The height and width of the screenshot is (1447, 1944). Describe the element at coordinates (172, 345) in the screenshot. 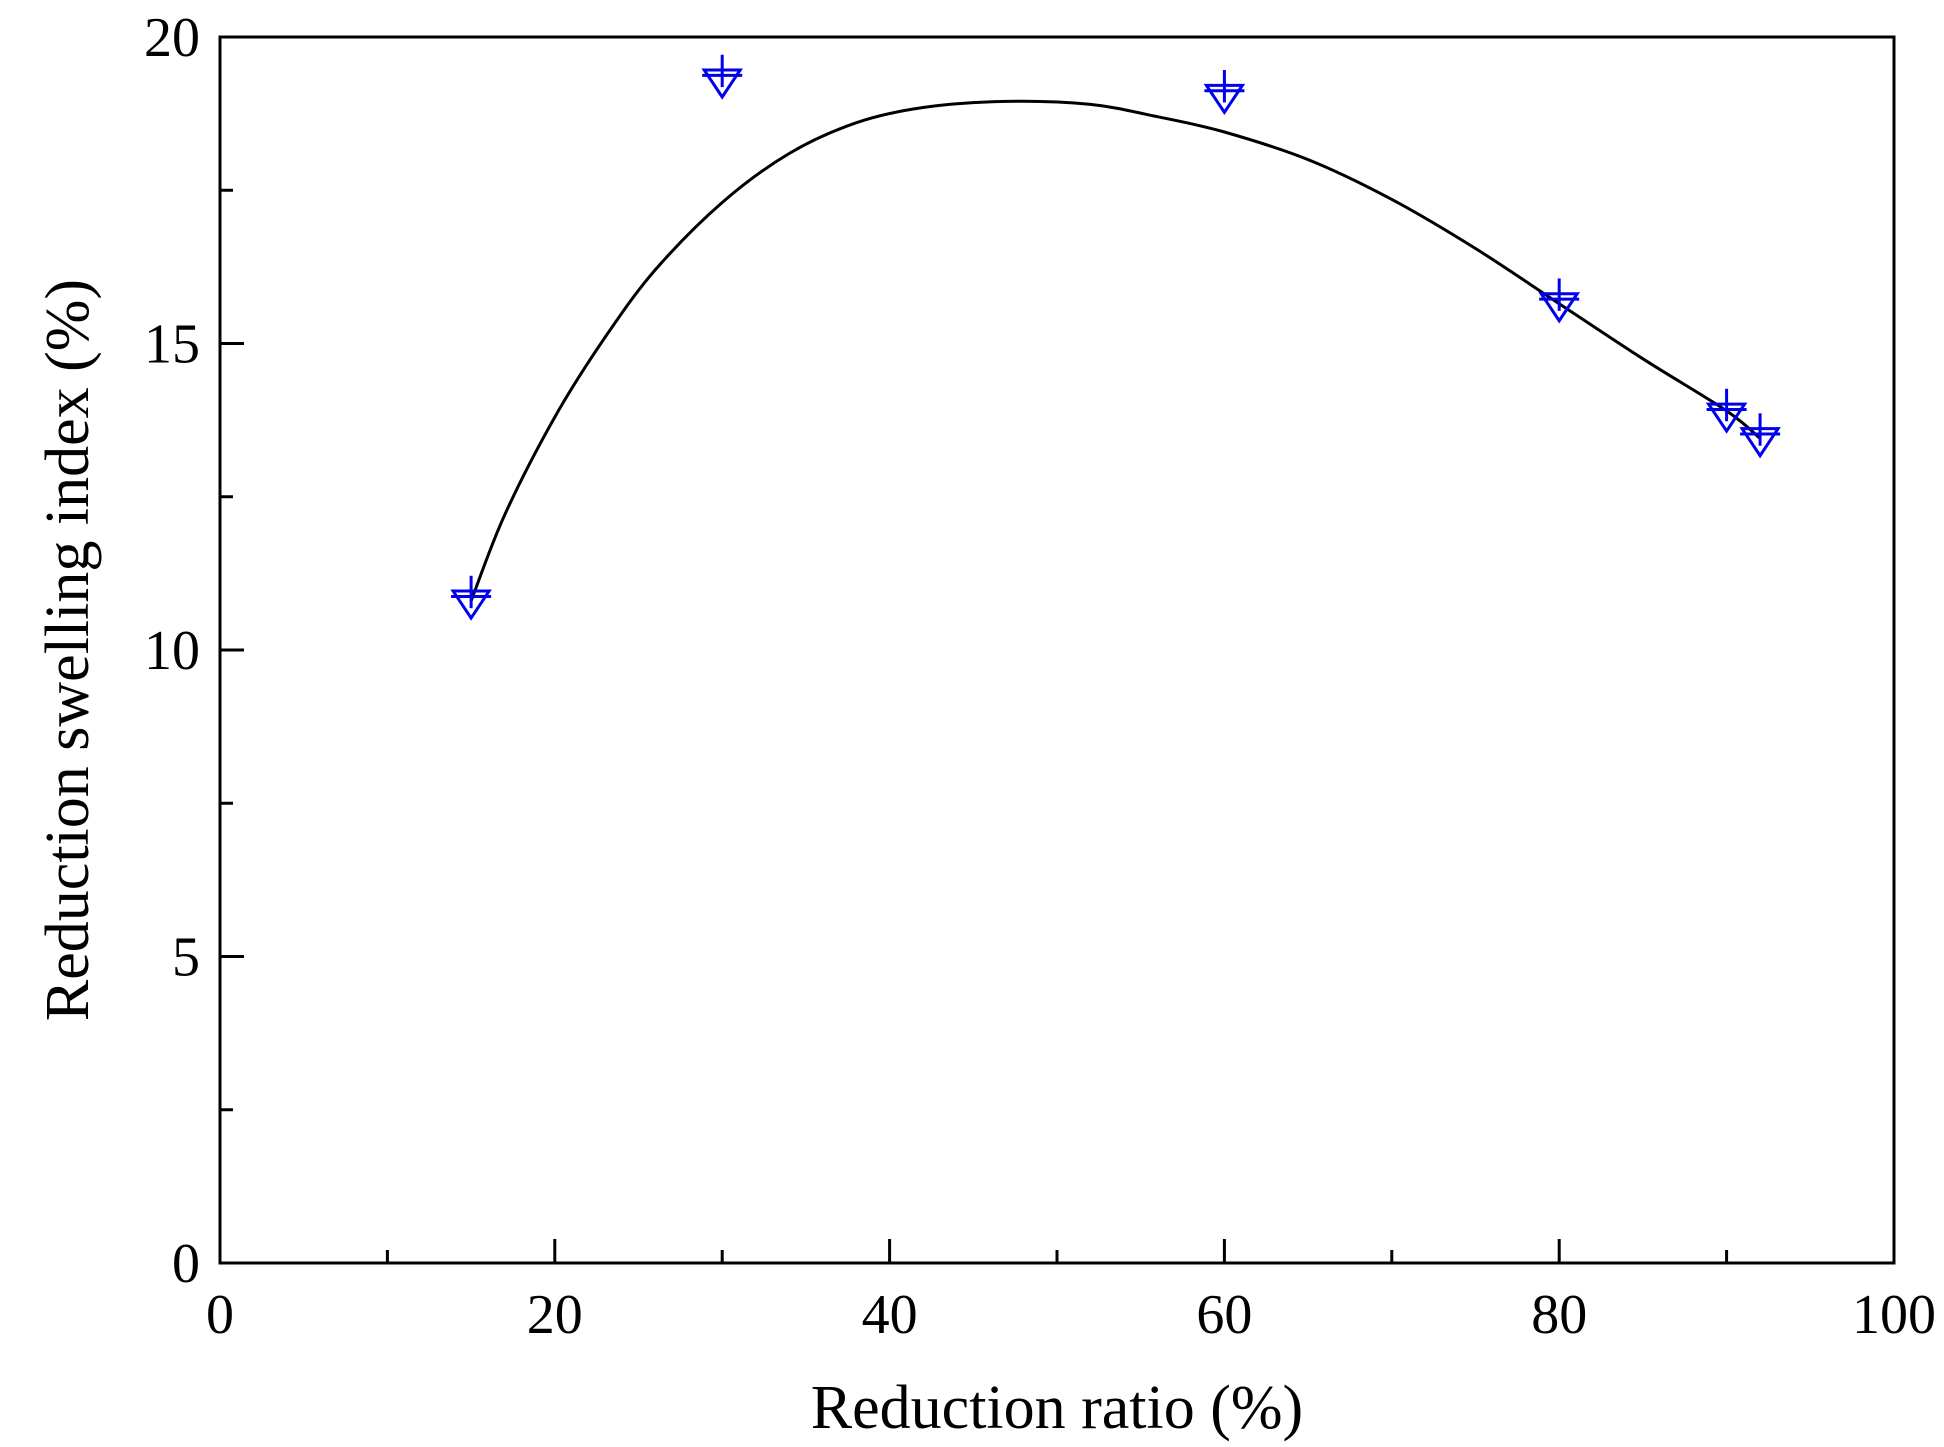

I see `y-tick-label: 15` at that location.